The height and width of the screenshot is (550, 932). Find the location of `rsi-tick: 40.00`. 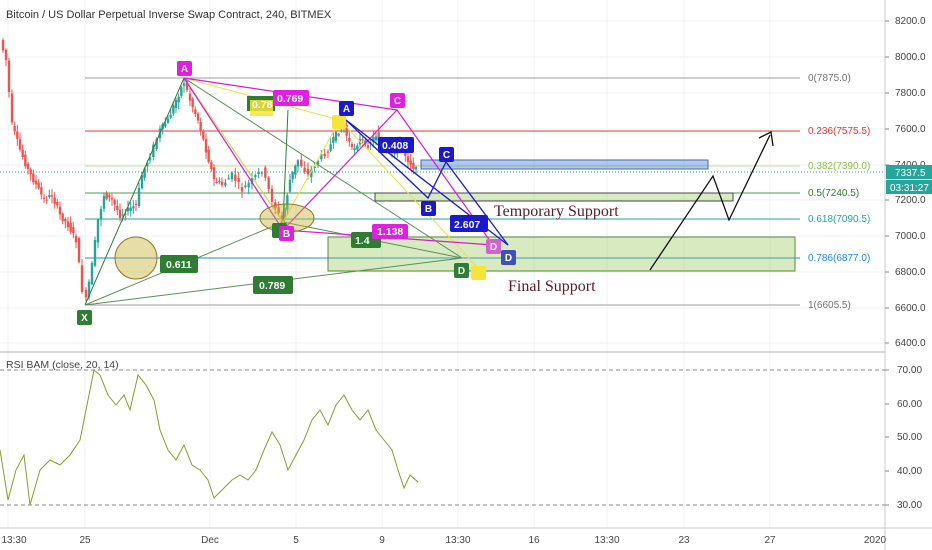

rsi-tick: 40.00 is located at coordinates (909, 471).